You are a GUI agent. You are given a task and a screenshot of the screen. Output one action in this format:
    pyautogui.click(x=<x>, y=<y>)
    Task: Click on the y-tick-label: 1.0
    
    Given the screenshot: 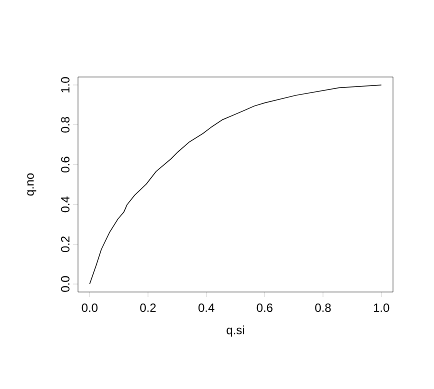 What is the action you would take?
    pyautogui.click(x=65, y=84)
    